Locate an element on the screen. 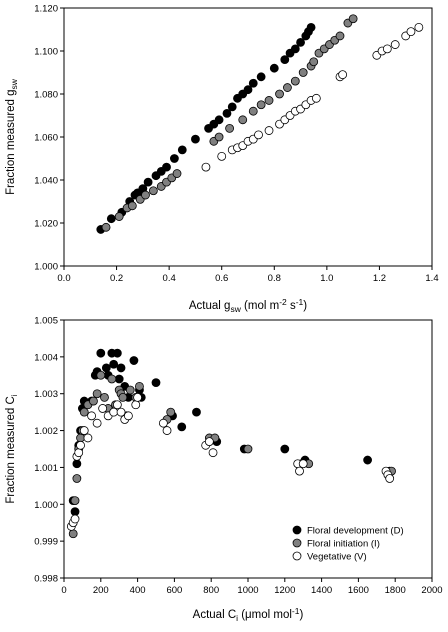  y-tick-label: 1.020 is located at coordinates (46, 224).